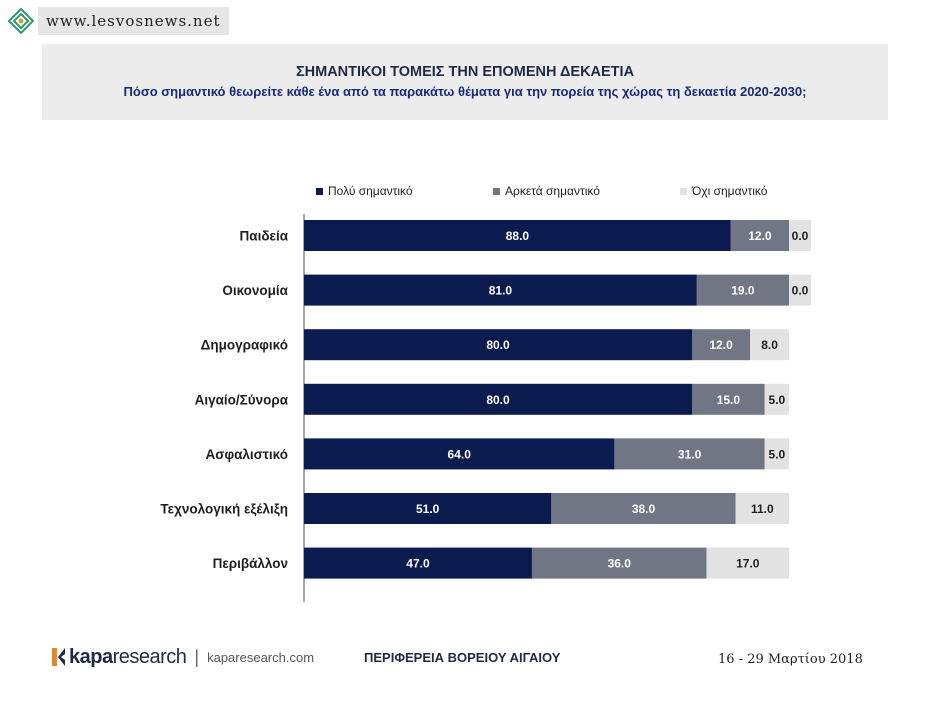  What do you see at coordinates (128, 656) in the screenshot?
I see `brand-name: kaparesearch` at bounding box center [128, 656].